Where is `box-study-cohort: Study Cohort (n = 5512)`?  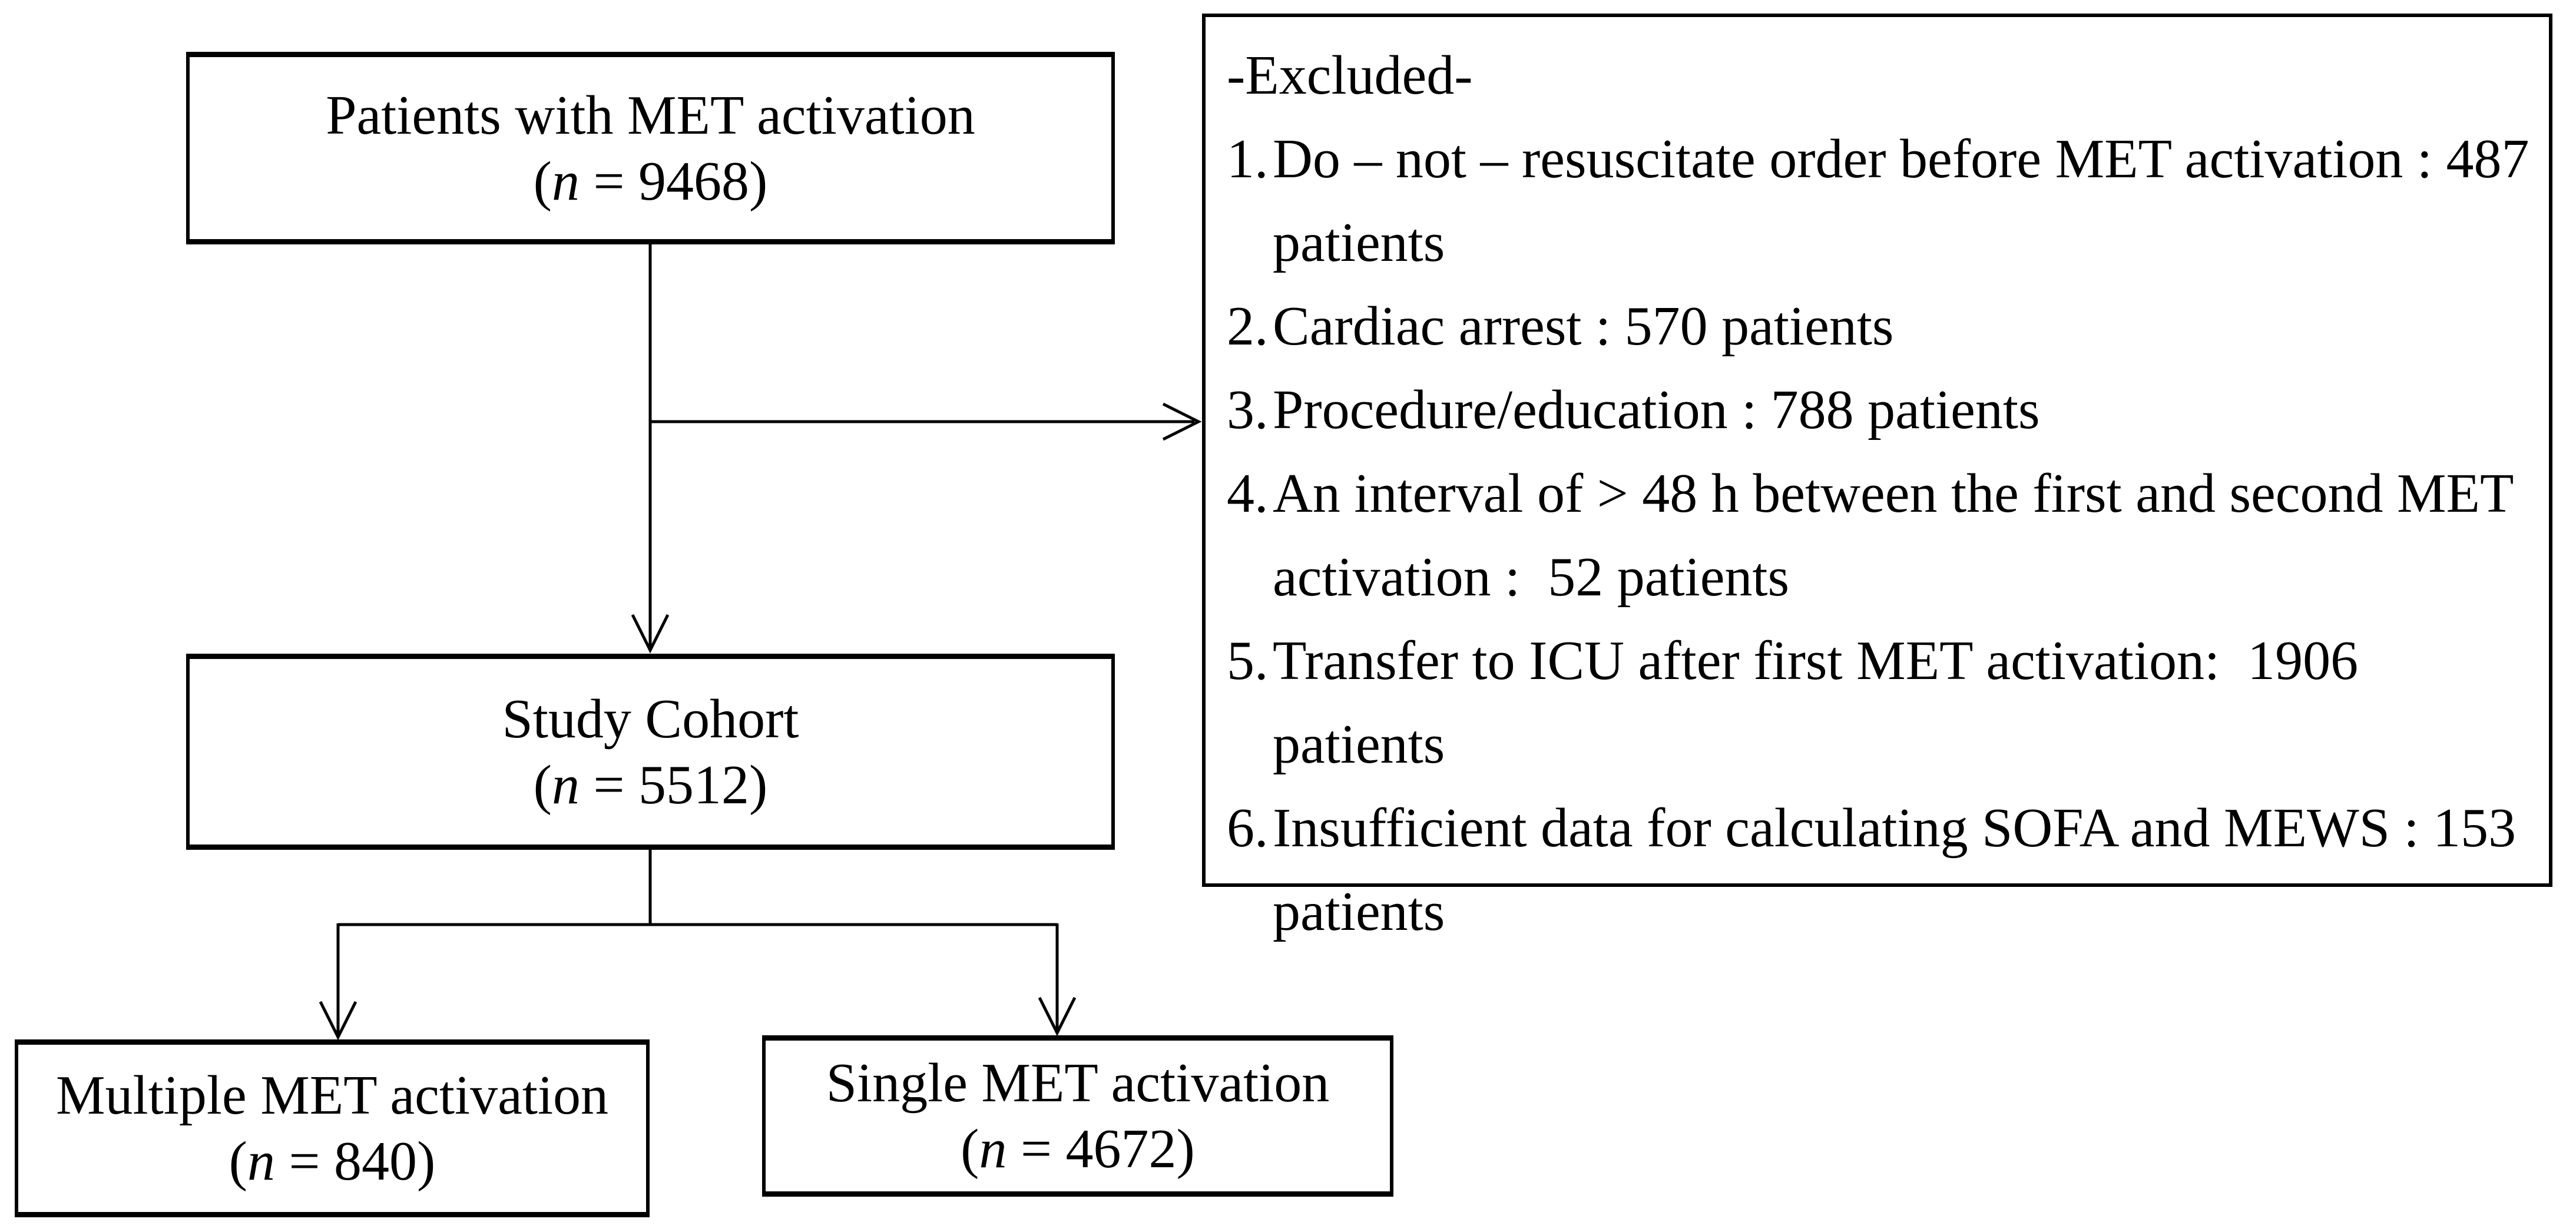
box-study-cohort: Study Cohort (n = 5512) is located at coordinates (650, 752).